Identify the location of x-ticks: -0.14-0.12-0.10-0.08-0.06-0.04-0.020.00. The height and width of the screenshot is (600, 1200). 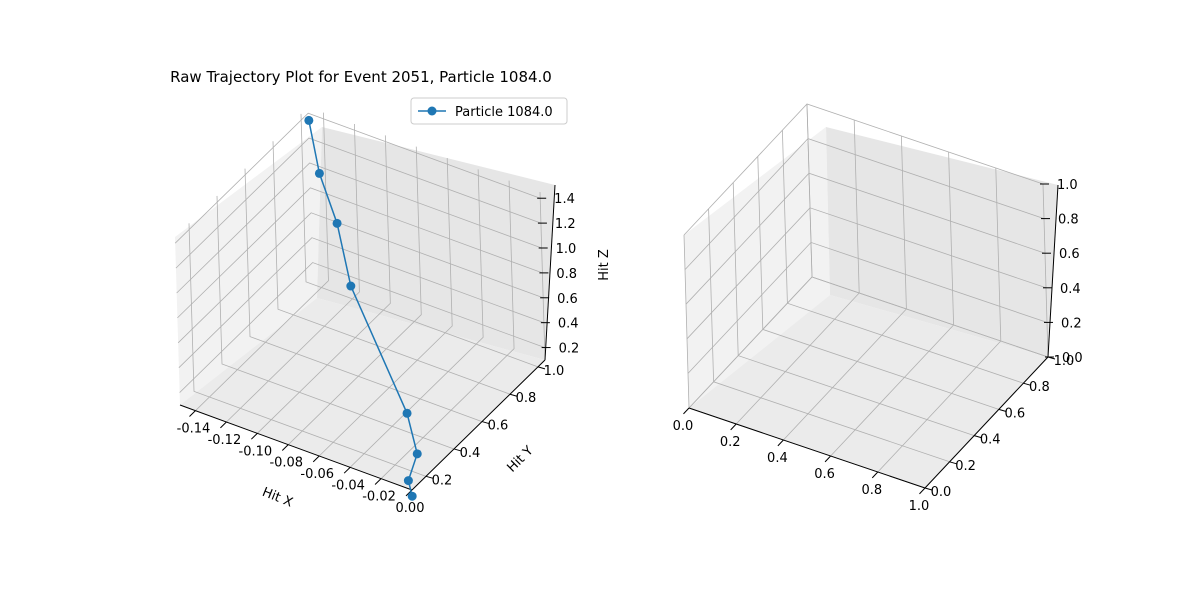
(301, 463).